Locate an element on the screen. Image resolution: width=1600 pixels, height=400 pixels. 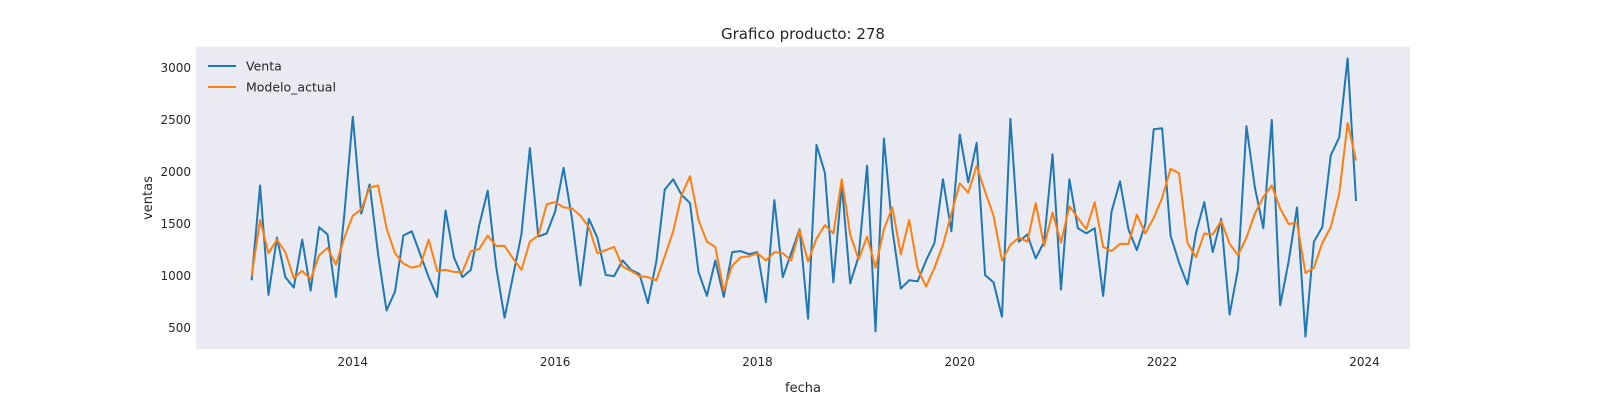
legend-label: Modelo_actual is located at coordinates (291, 87).